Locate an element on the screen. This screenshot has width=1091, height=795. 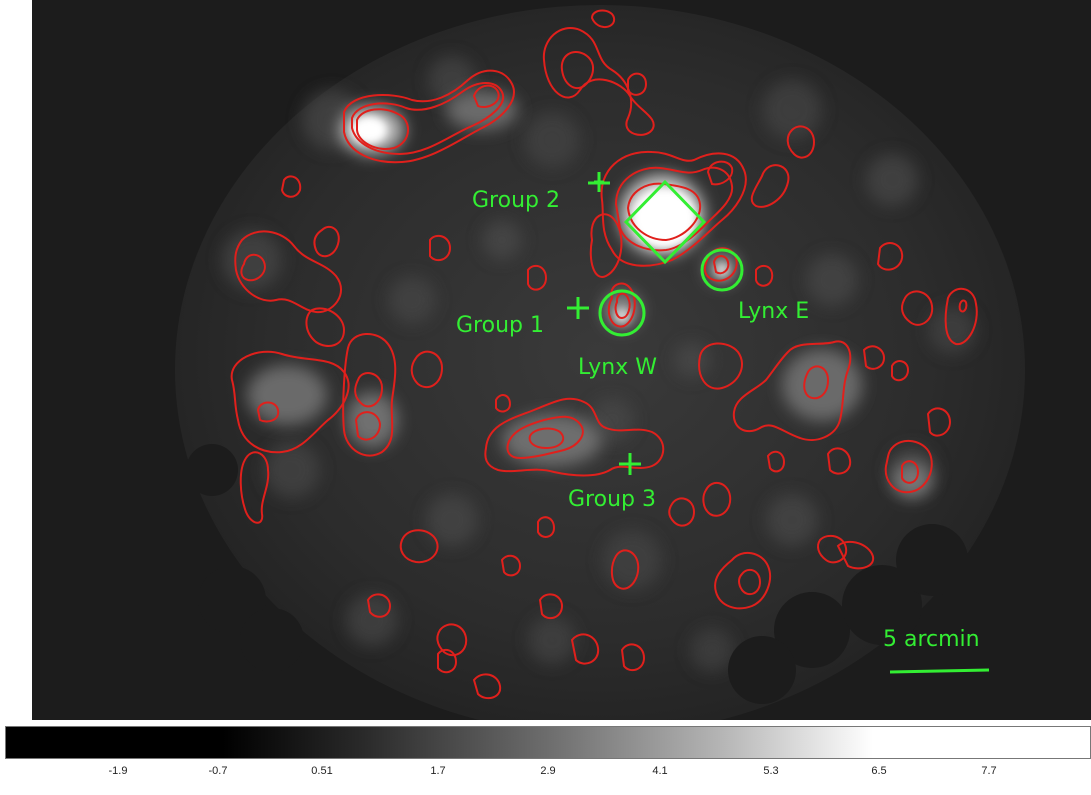
lynx-w-label: Lynx W is located at coordinates (617, 367).